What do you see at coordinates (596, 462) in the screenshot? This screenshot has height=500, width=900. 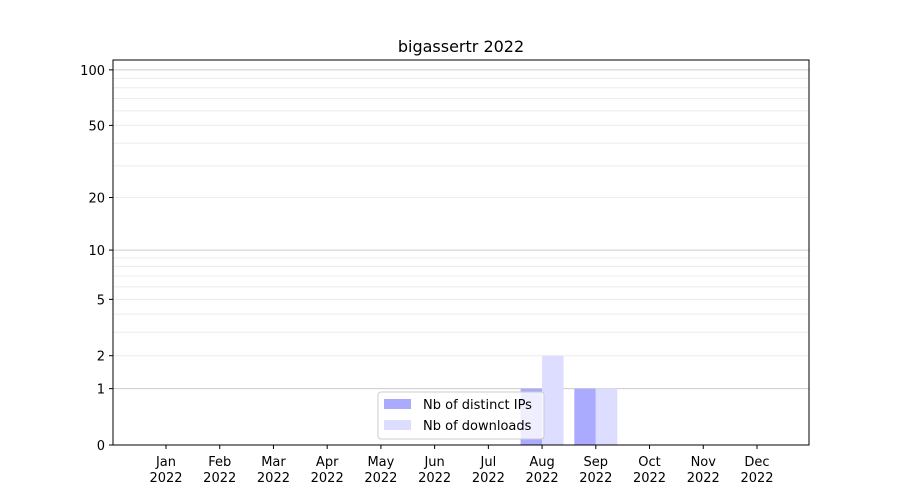 I see `x-tick-label: Sep` at bounding box center [596, 462].